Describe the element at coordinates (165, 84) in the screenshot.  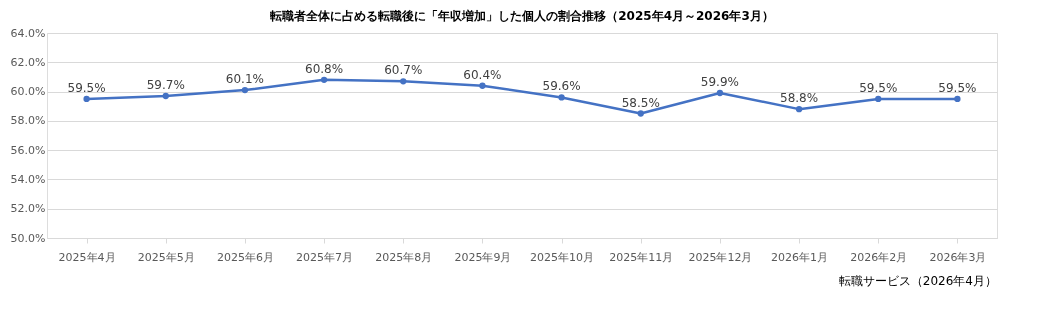
I see `data-label: 59.7%` at that location.